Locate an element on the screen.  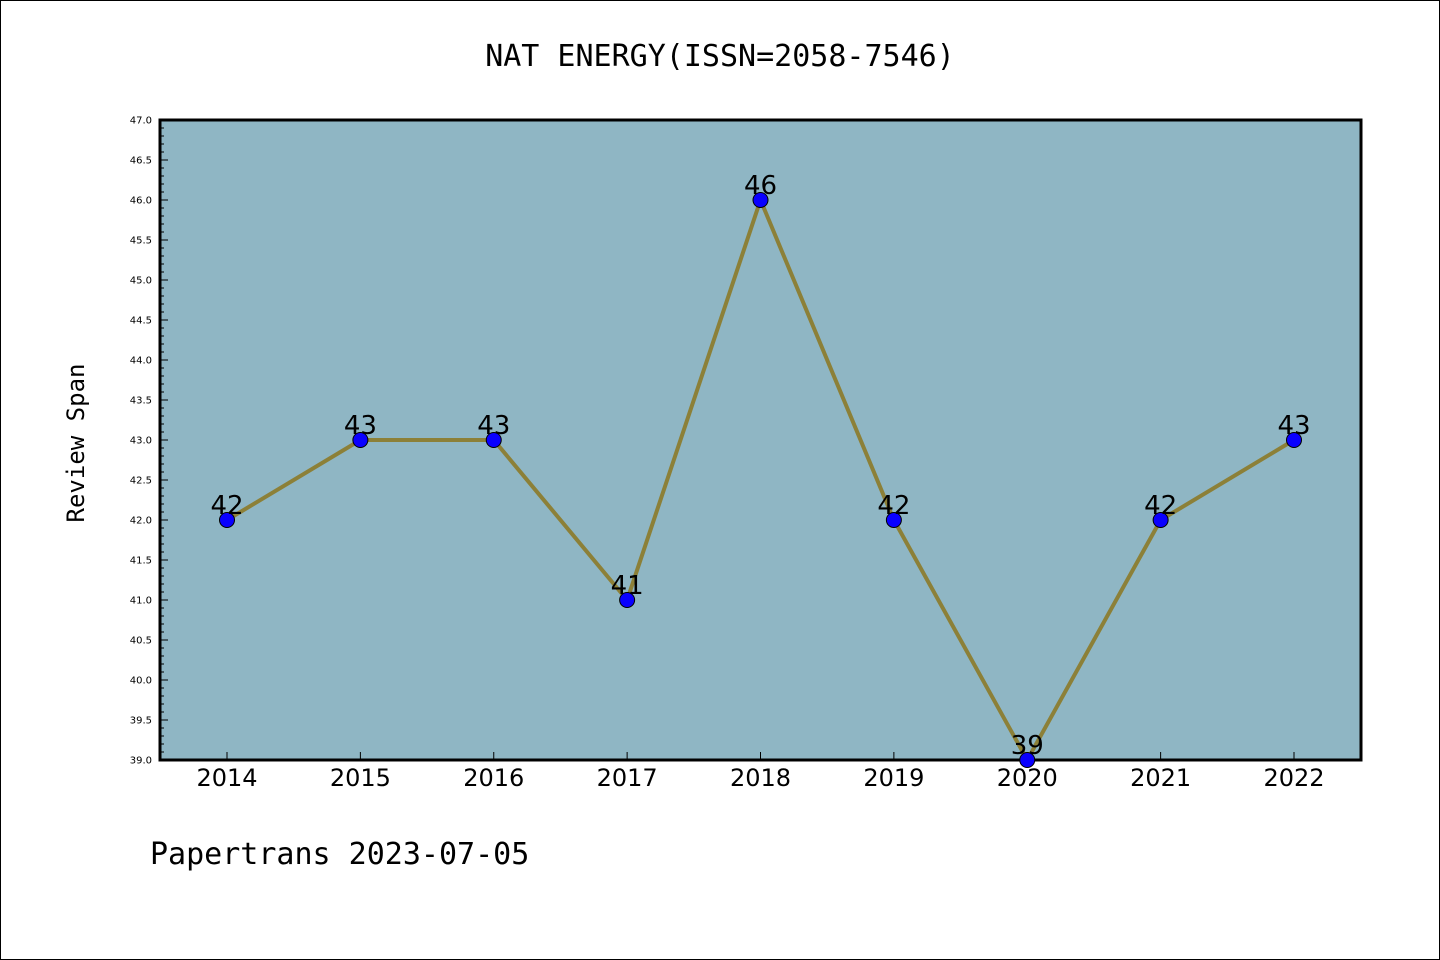
footer-text: Papertrans 2023-07-05 is located at coordinates (339, 854).